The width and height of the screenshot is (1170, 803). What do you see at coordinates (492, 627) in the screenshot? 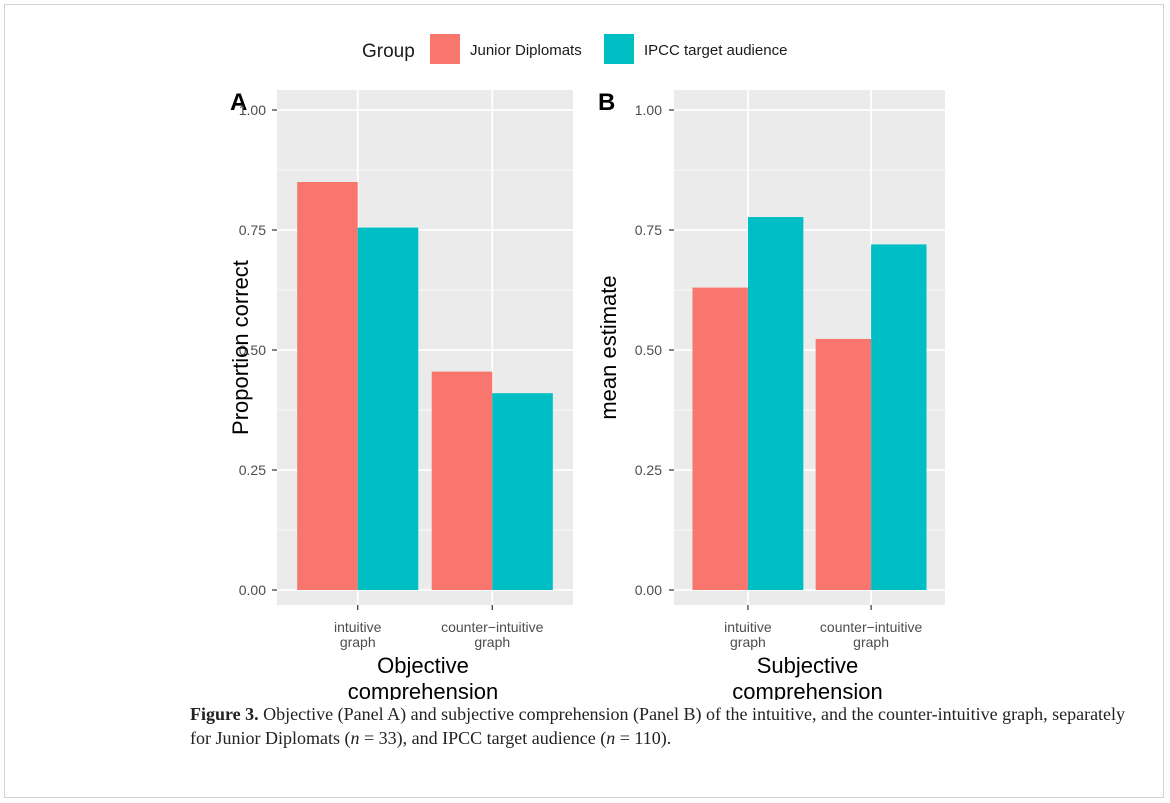
I see `panel-a-x-tick-label-line: counter−intuitive` at bounding box center [492, 627].